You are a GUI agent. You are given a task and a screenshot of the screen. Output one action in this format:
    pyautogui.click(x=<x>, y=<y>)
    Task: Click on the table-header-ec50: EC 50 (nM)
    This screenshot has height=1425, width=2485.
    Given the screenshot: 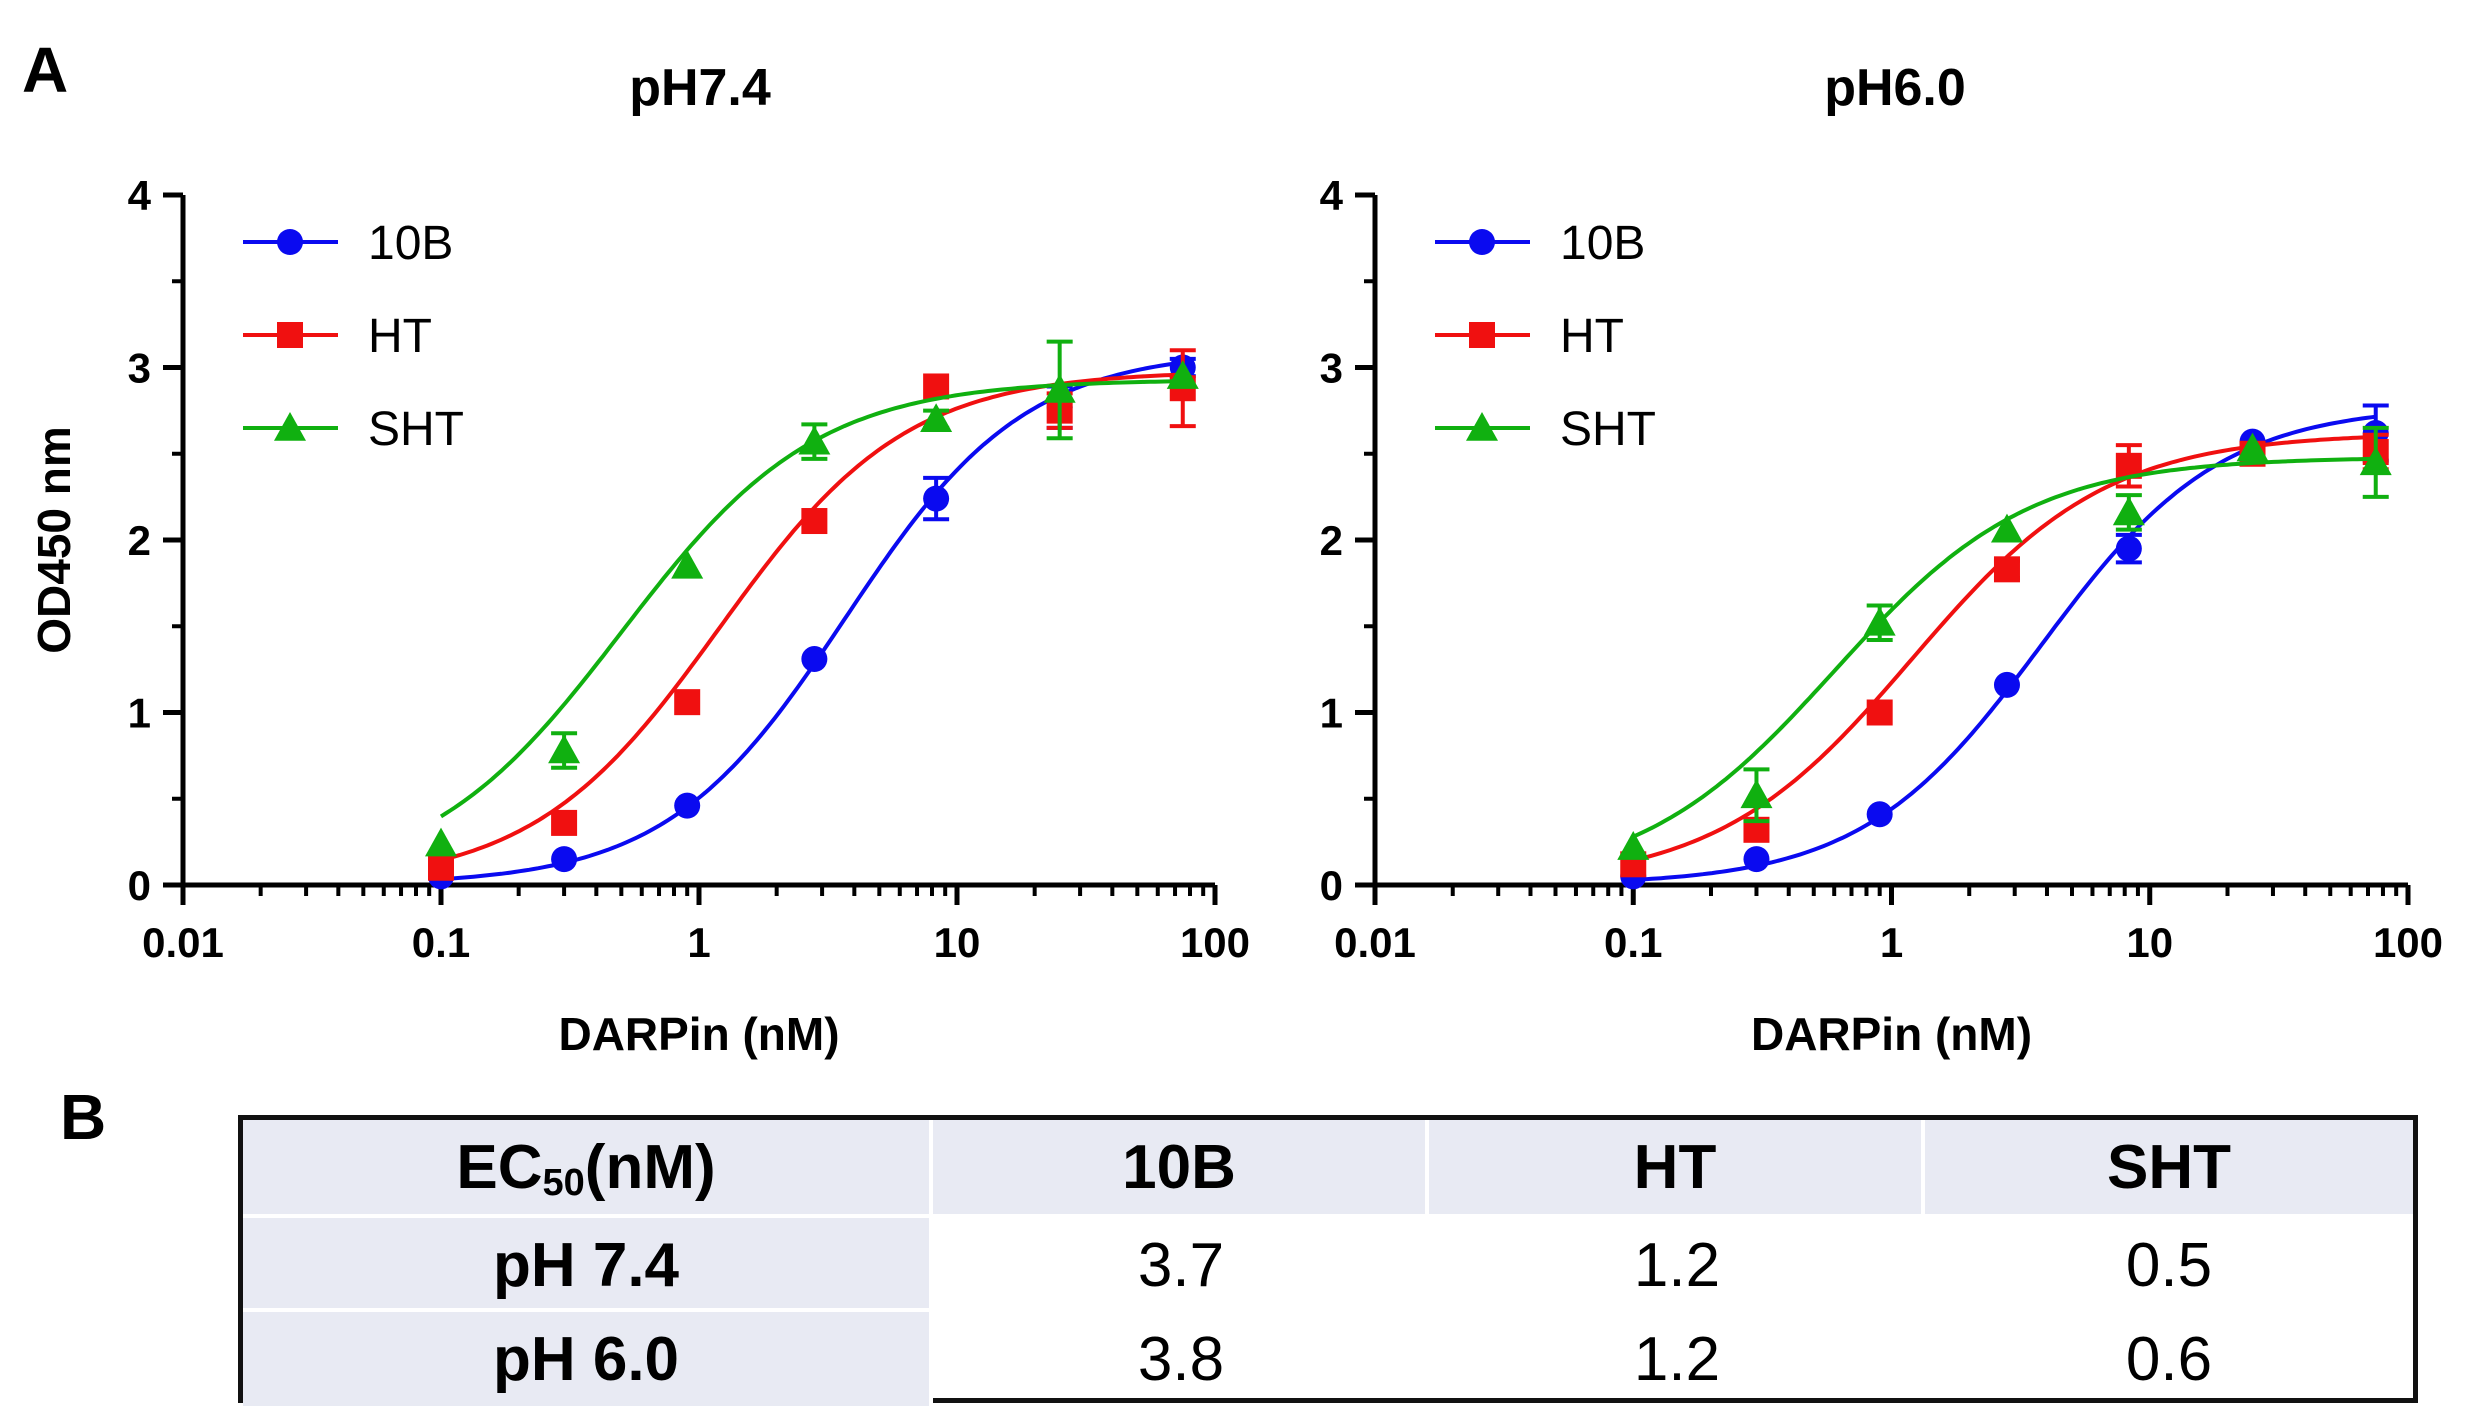 What is the action you would take?
    pyautogui.click(x=588, y=1167)
    